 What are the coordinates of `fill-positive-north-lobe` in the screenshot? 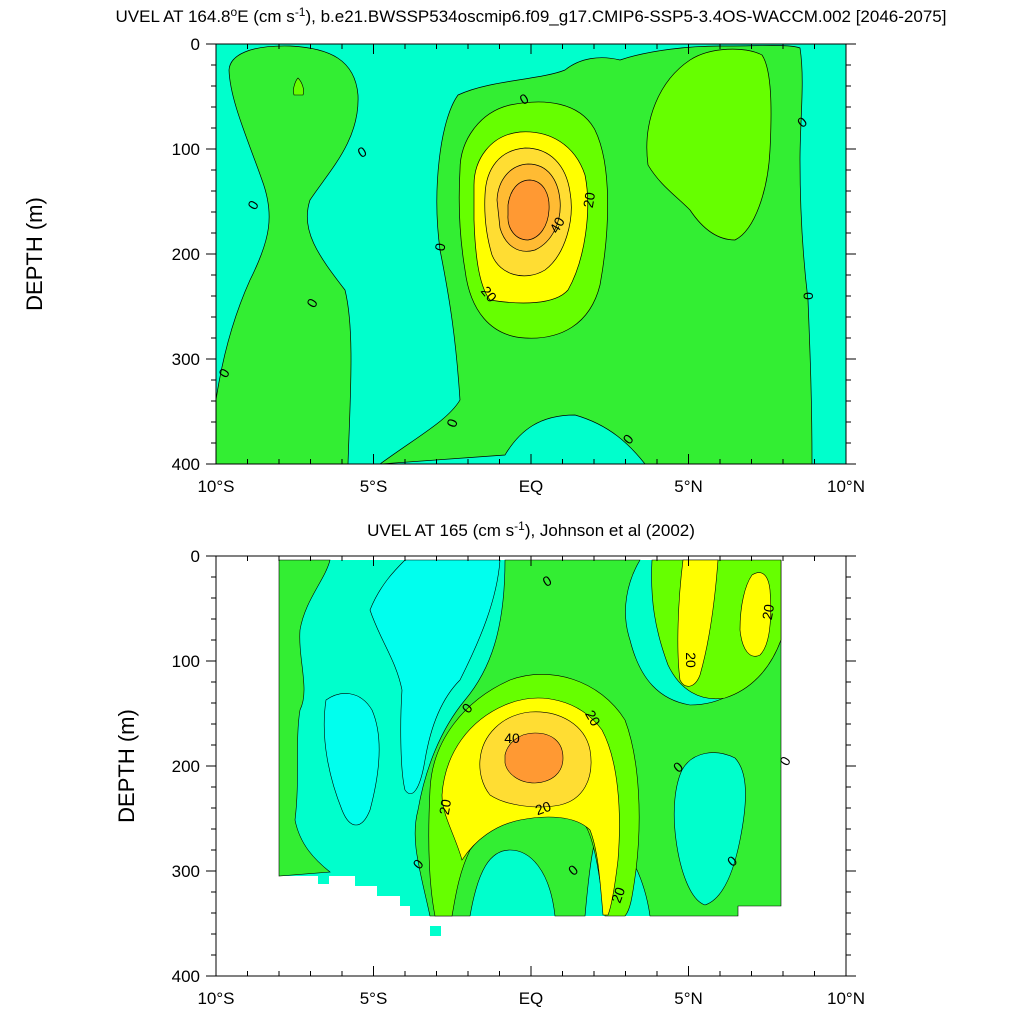 It's located at (709, 144).